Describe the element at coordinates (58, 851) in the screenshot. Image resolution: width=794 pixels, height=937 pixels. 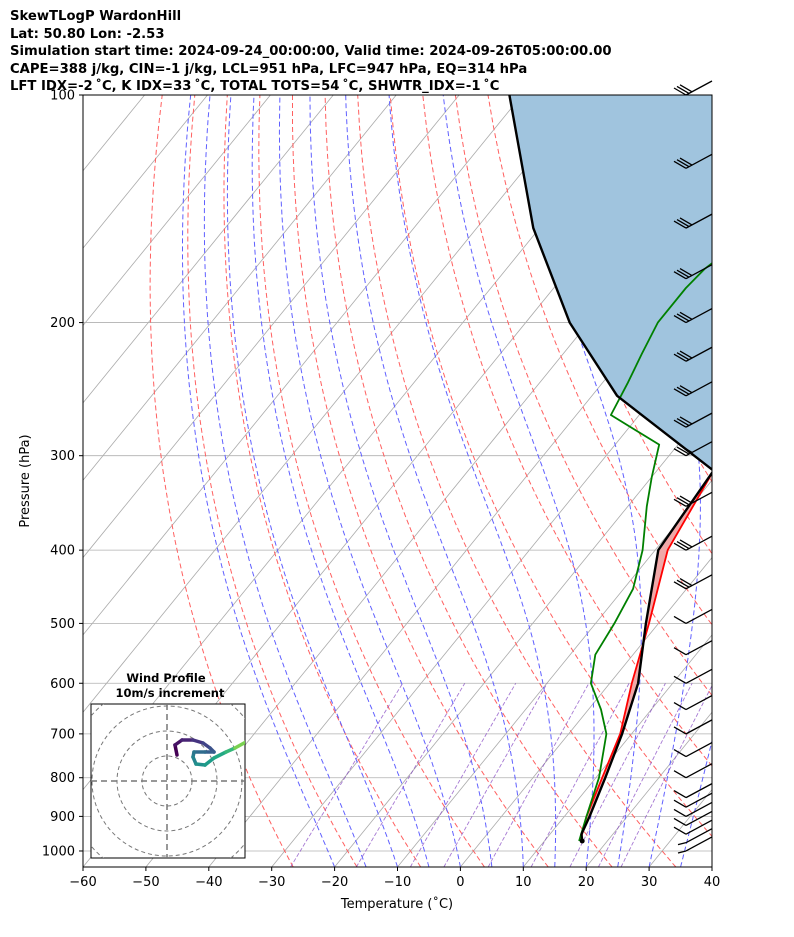
I see `y-tick-label: 1000` at that location.